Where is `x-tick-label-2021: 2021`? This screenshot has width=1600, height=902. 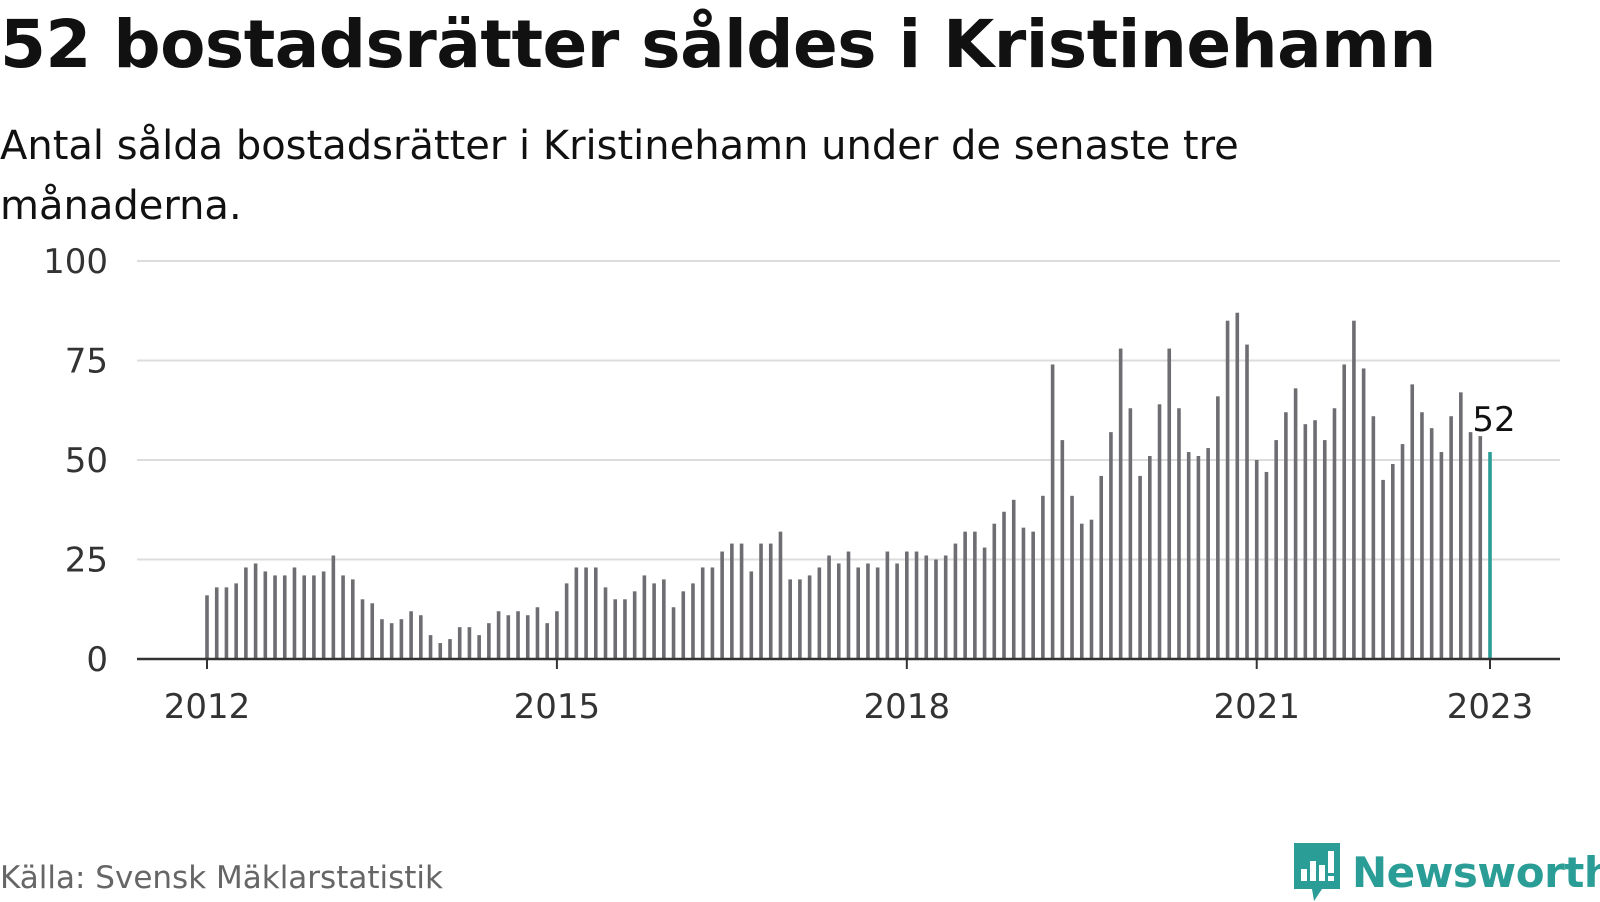 x-tick-label-2021: 2021 is located at coordinates (1256, 707).